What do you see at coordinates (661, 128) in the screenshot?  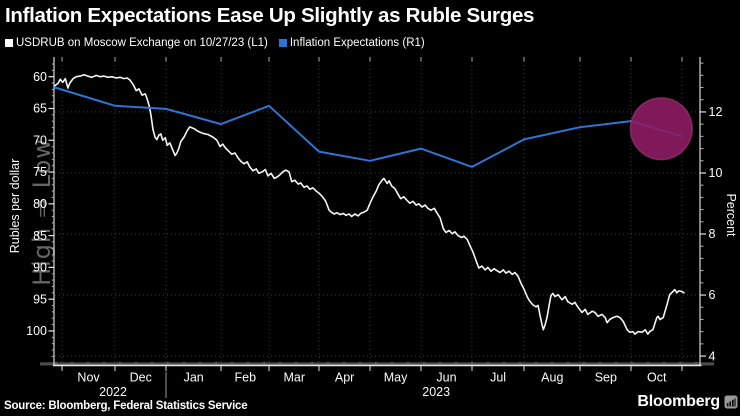 I see `event-highlight-circle` at bounding box center [661, 128].